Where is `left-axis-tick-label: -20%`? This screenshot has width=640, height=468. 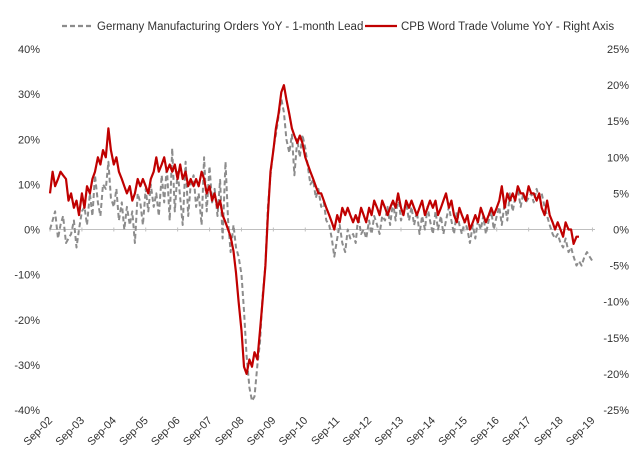 left-axis-tick-label: -20% is located at coordinates (27, 321).